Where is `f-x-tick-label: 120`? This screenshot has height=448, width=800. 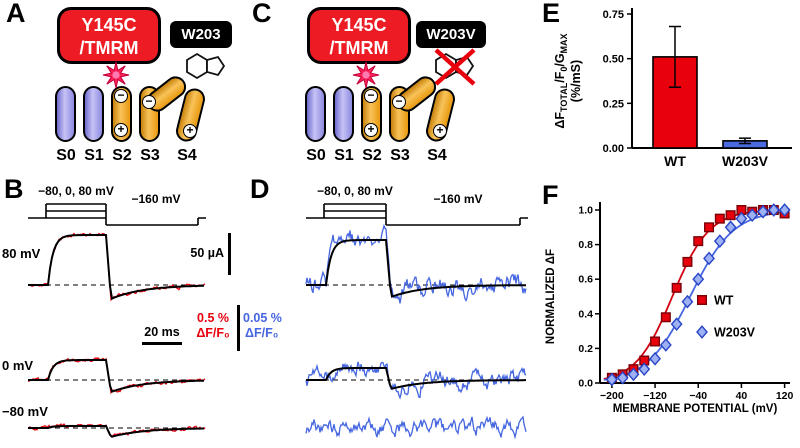
f-x-tick-label: 120 is located at coordinates (785, 396).